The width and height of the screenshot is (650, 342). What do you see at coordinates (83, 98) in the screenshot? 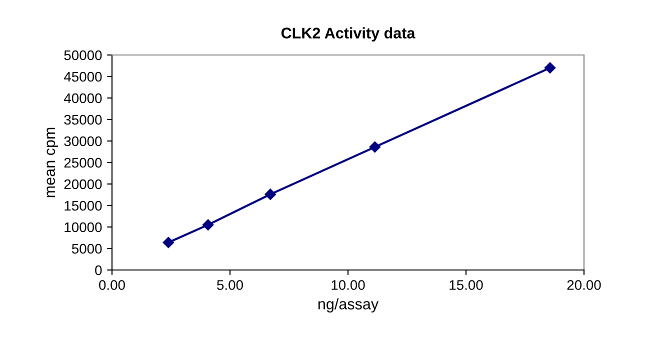
I see `y-tick-label: 40000` at bounding box center [83, 98].